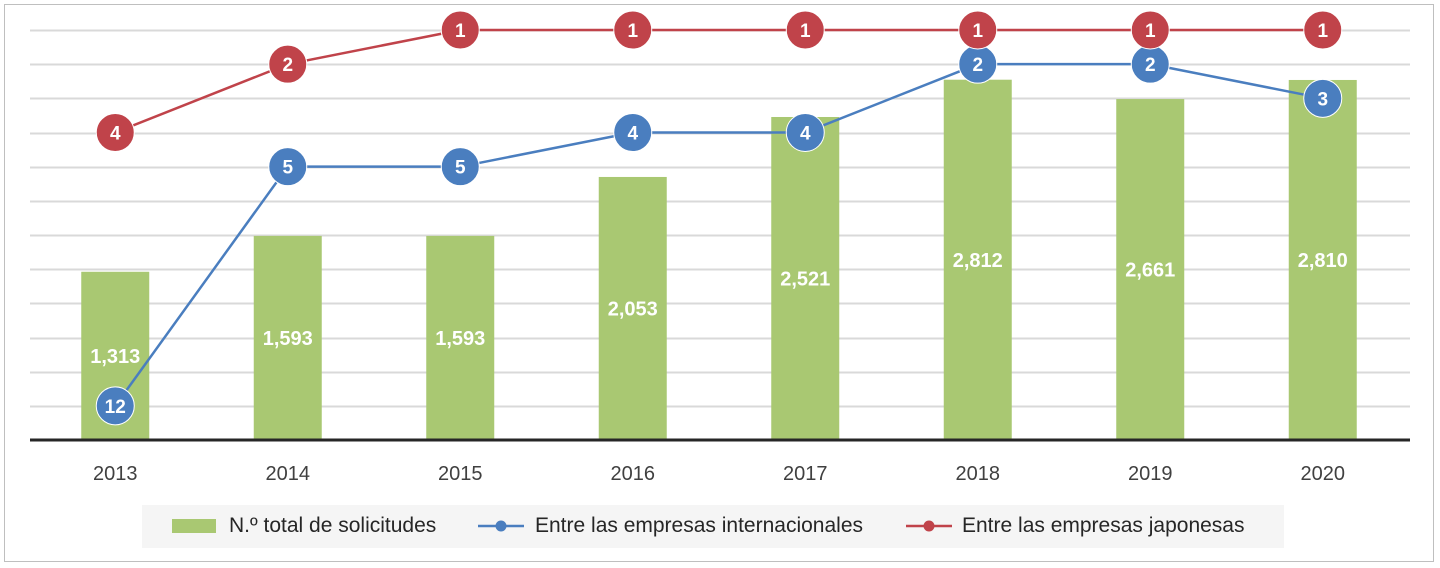  Describe the element at coordinates (1150, 474) in the screenshot. I see `x-tick-label: 2019` at that location.